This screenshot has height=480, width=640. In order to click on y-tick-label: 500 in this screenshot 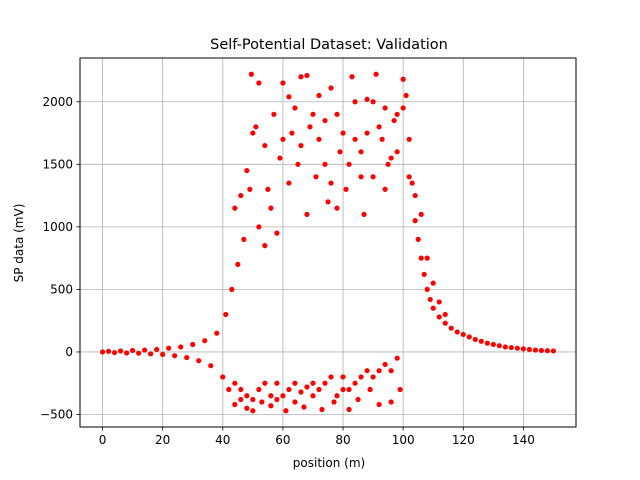, I will do `click(61, 289)`.